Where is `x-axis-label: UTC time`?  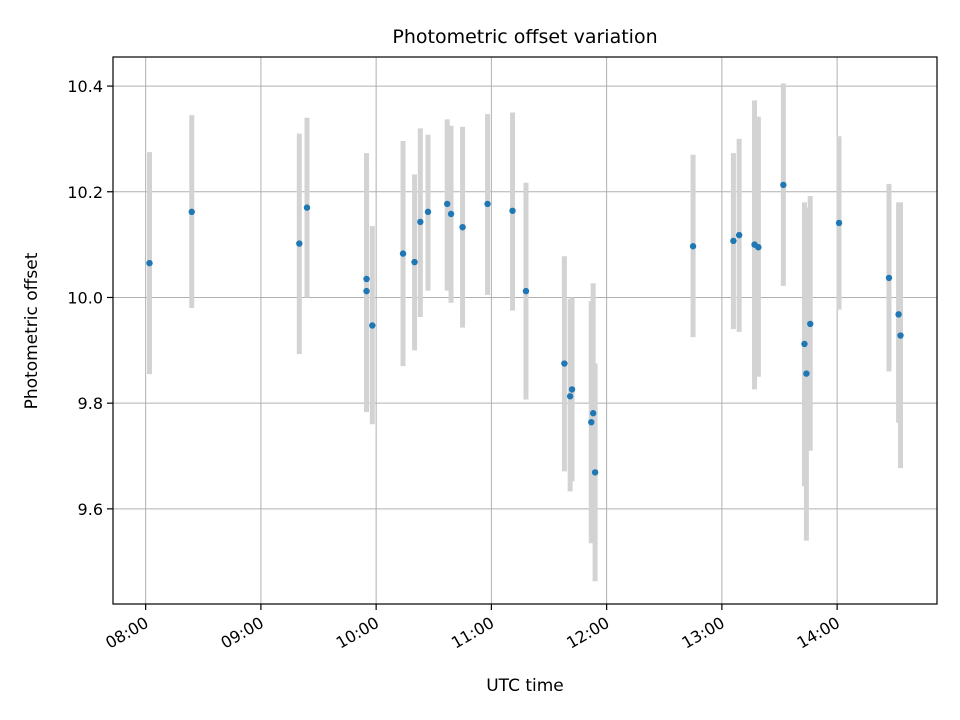 x-axis-label: UTC time is located at coordinates (525, 686).